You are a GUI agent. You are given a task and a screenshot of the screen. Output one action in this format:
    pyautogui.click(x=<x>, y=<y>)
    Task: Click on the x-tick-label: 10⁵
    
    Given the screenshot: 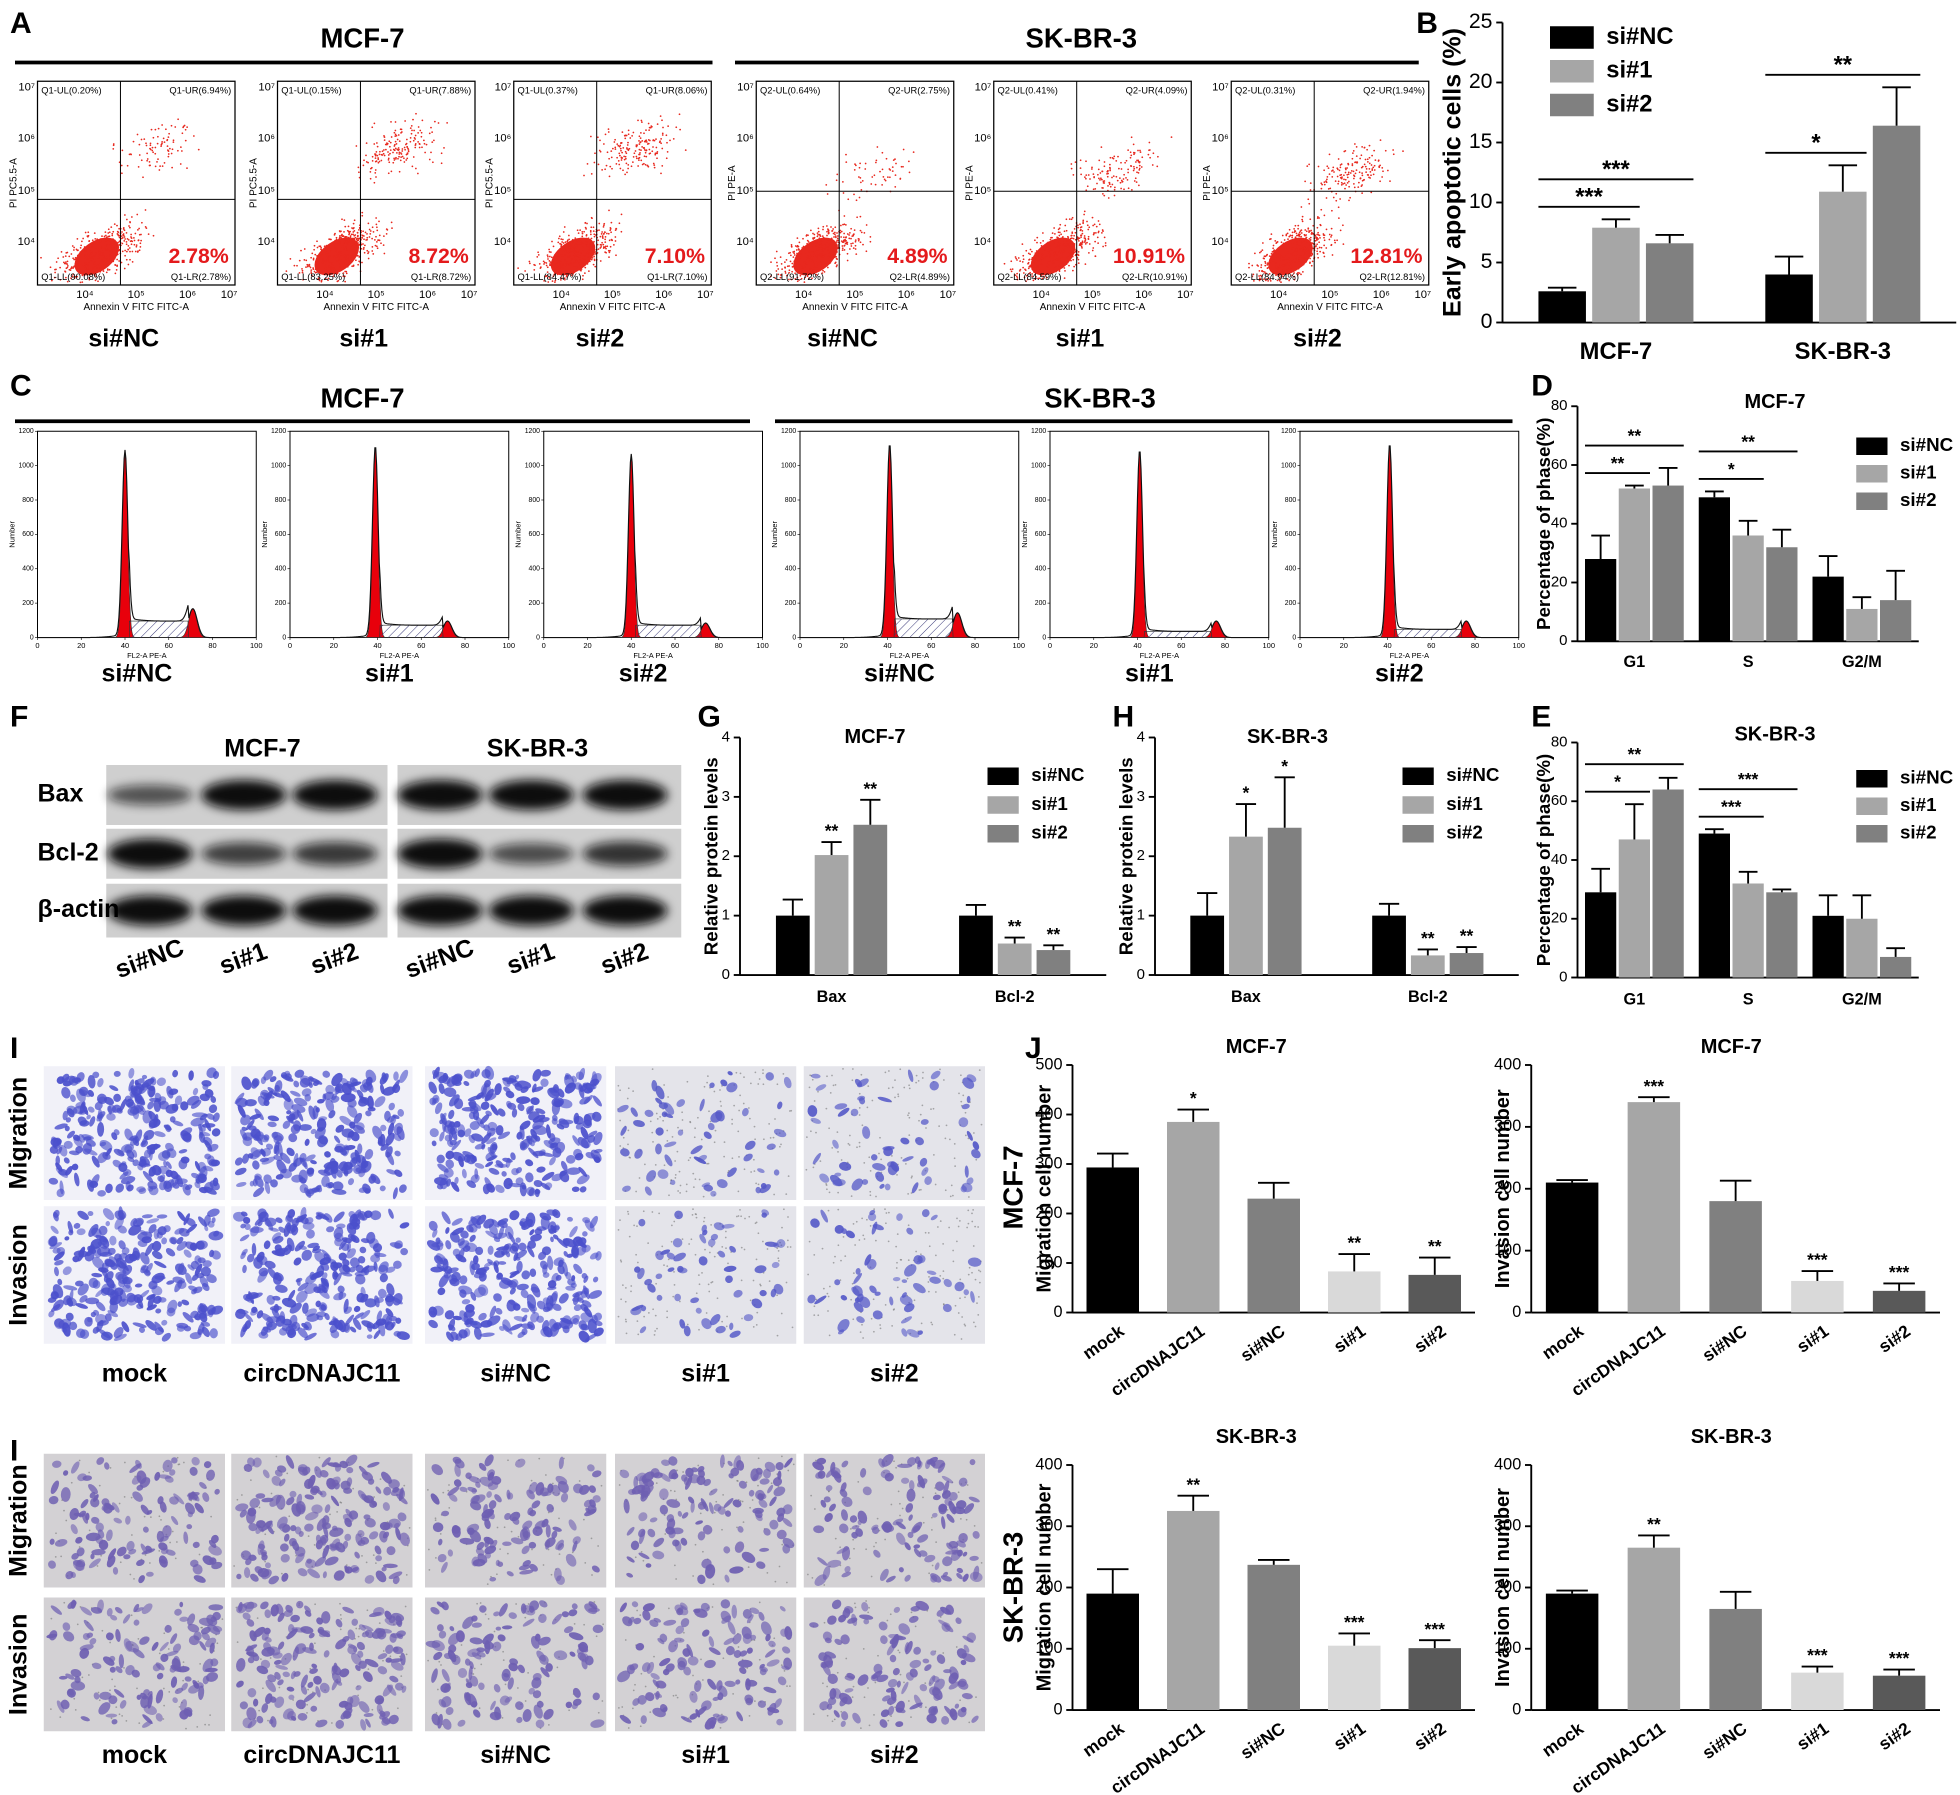 What is the action you would take?
    pyautogui.click(x=1092, y=295)
    